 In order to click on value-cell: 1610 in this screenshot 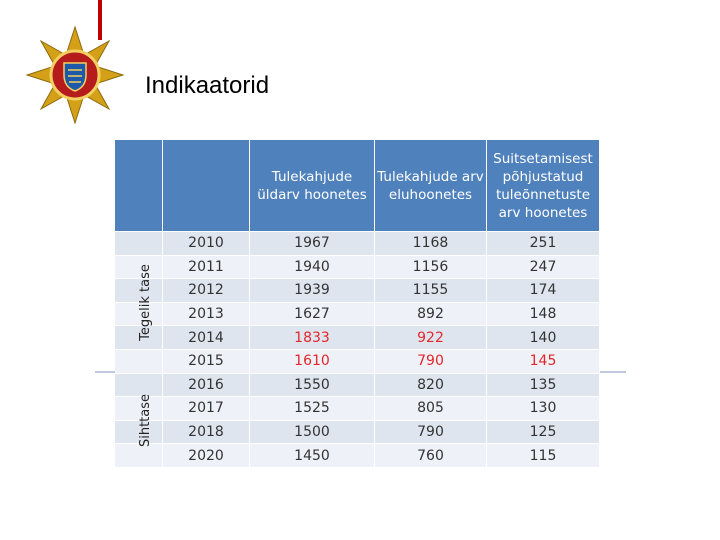, I will do `click(312, 362)`.